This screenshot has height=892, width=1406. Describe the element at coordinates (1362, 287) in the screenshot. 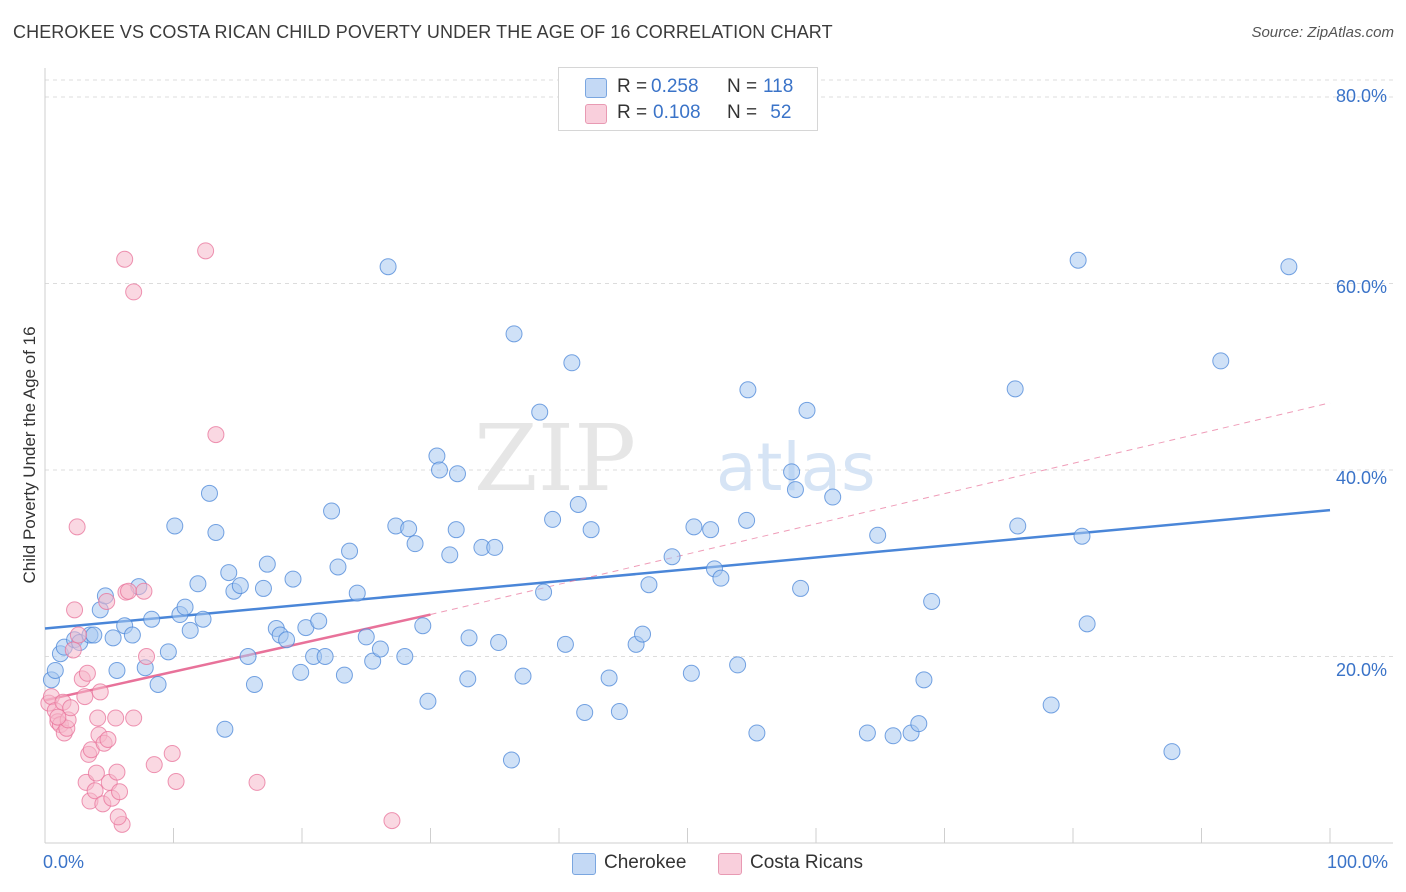

I see `y-tick-label-60: 60.0%` at that location.